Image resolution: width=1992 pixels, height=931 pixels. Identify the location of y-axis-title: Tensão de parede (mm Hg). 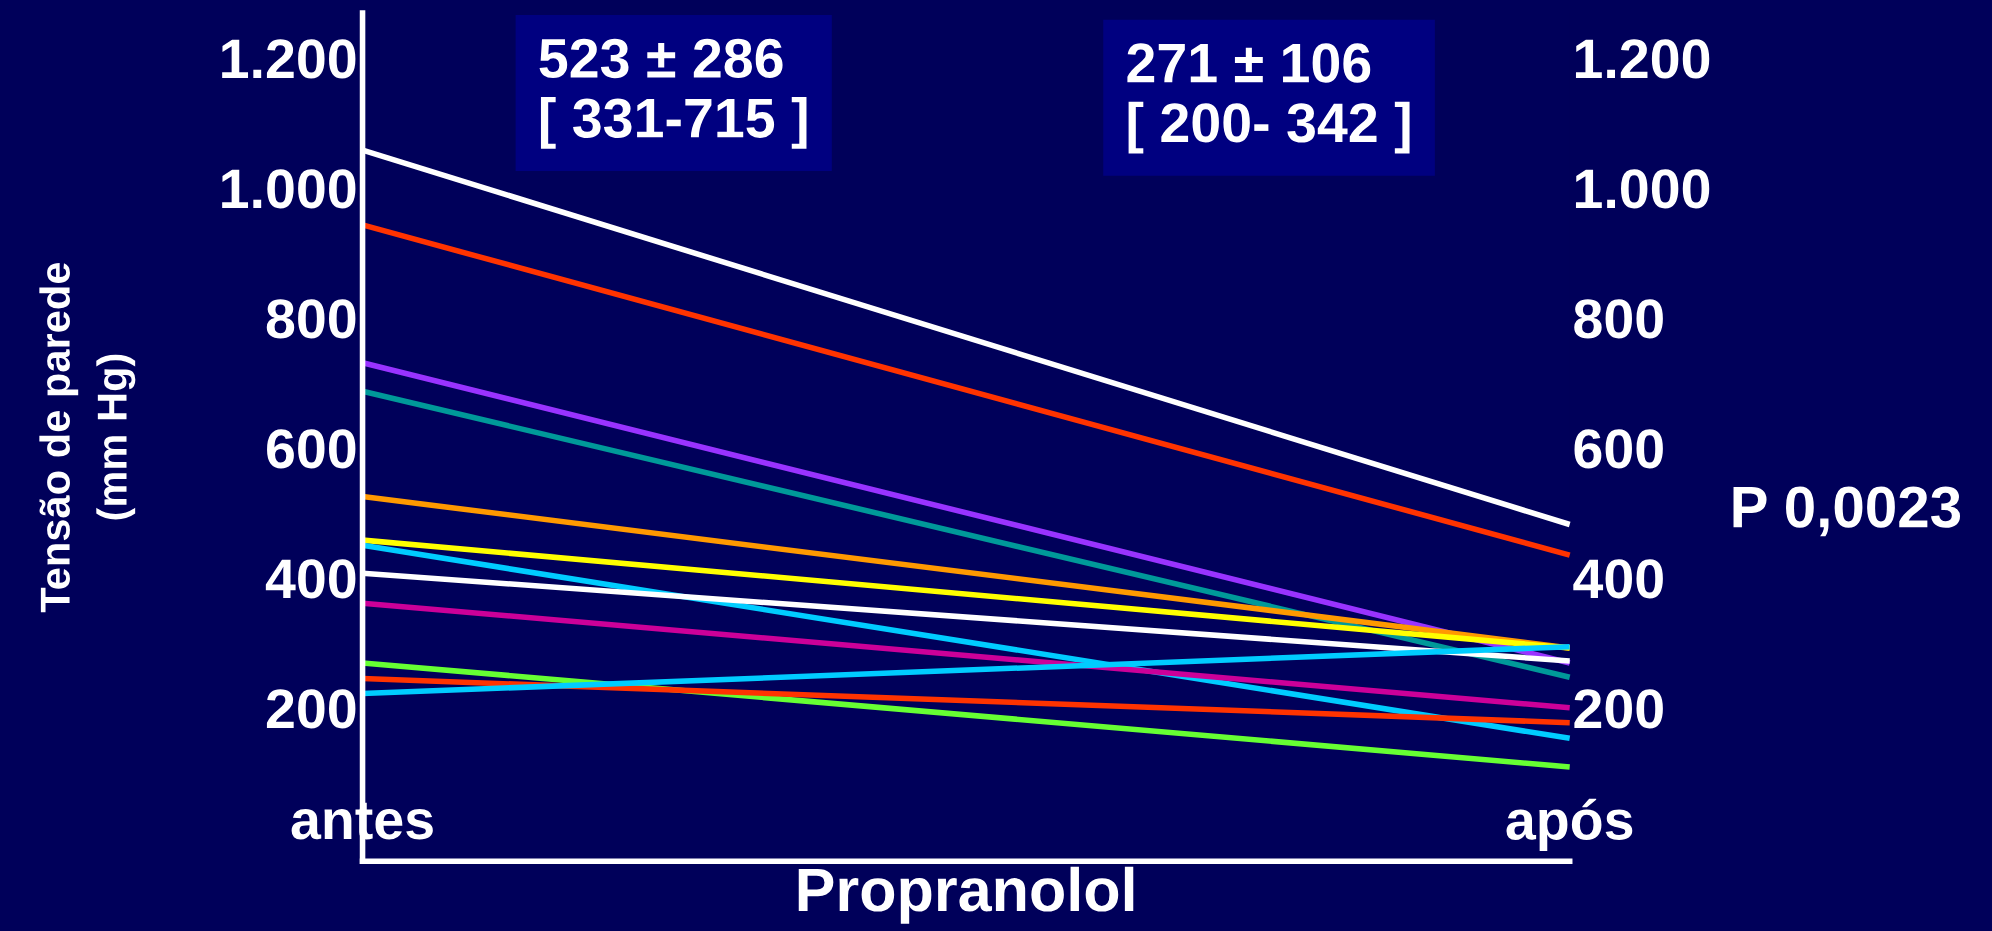
(87, 437).